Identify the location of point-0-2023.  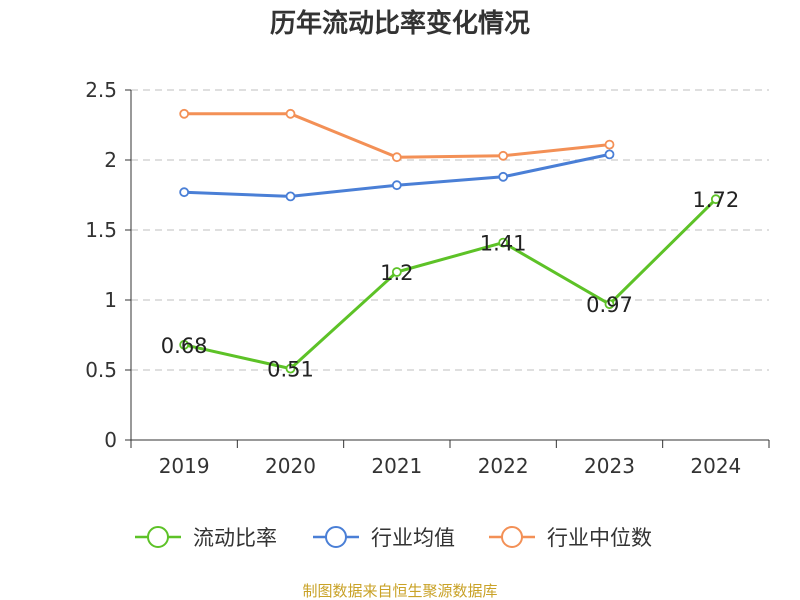
(609, 304).